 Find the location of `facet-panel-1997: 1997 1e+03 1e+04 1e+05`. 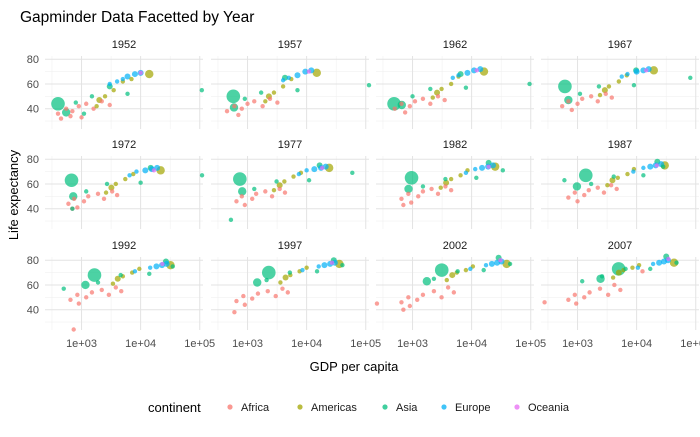

facet-panel-1997: 1997 1e+03 1e+04 1e+05 is located at coordinates (296, 295).